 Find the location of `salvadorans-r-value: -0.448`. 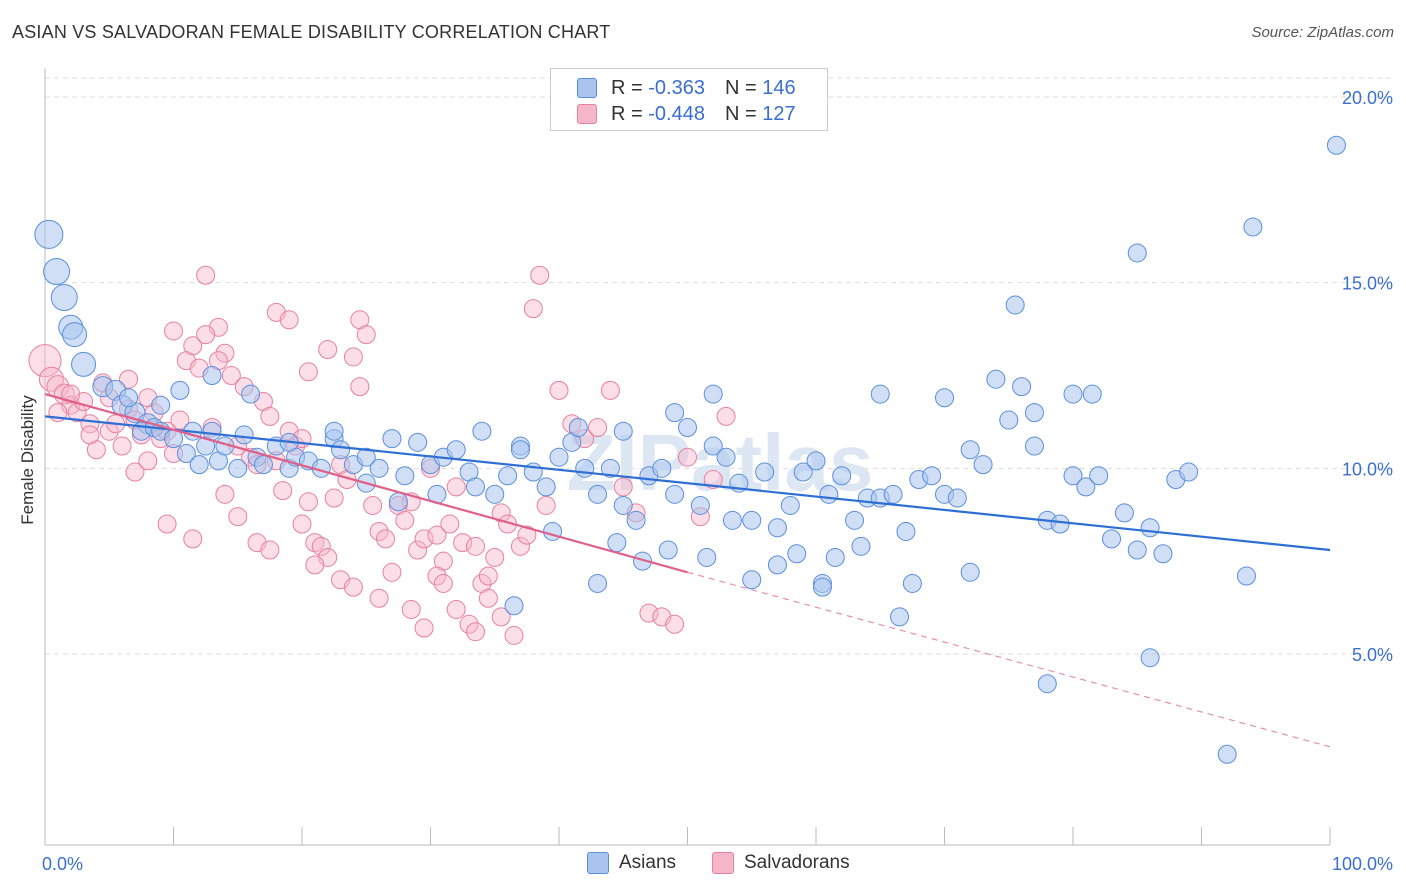

salvadorans-r-value: -0.448 is located at coordinates (676, 113).